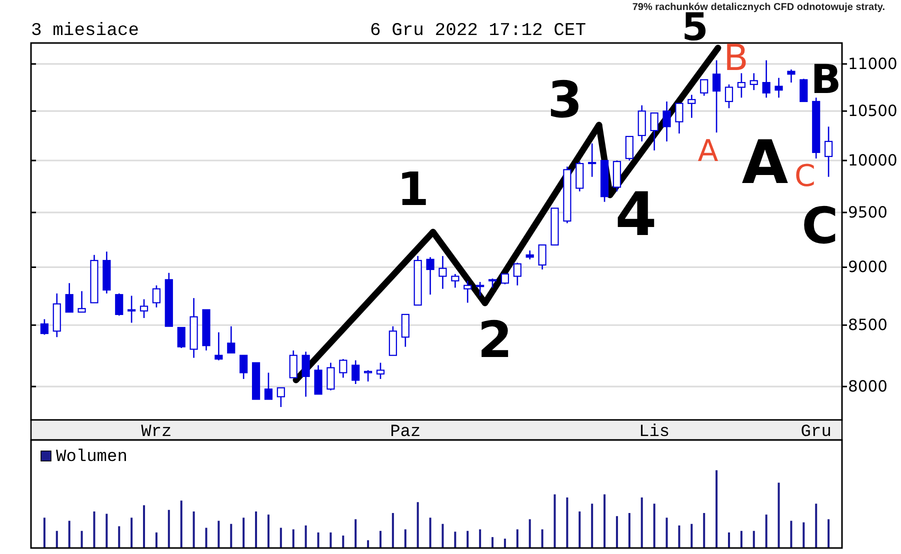  What do you see at coordinates (736, 58) in the screenshot?
I see `annotation: B` at bounding box center [736, 58].